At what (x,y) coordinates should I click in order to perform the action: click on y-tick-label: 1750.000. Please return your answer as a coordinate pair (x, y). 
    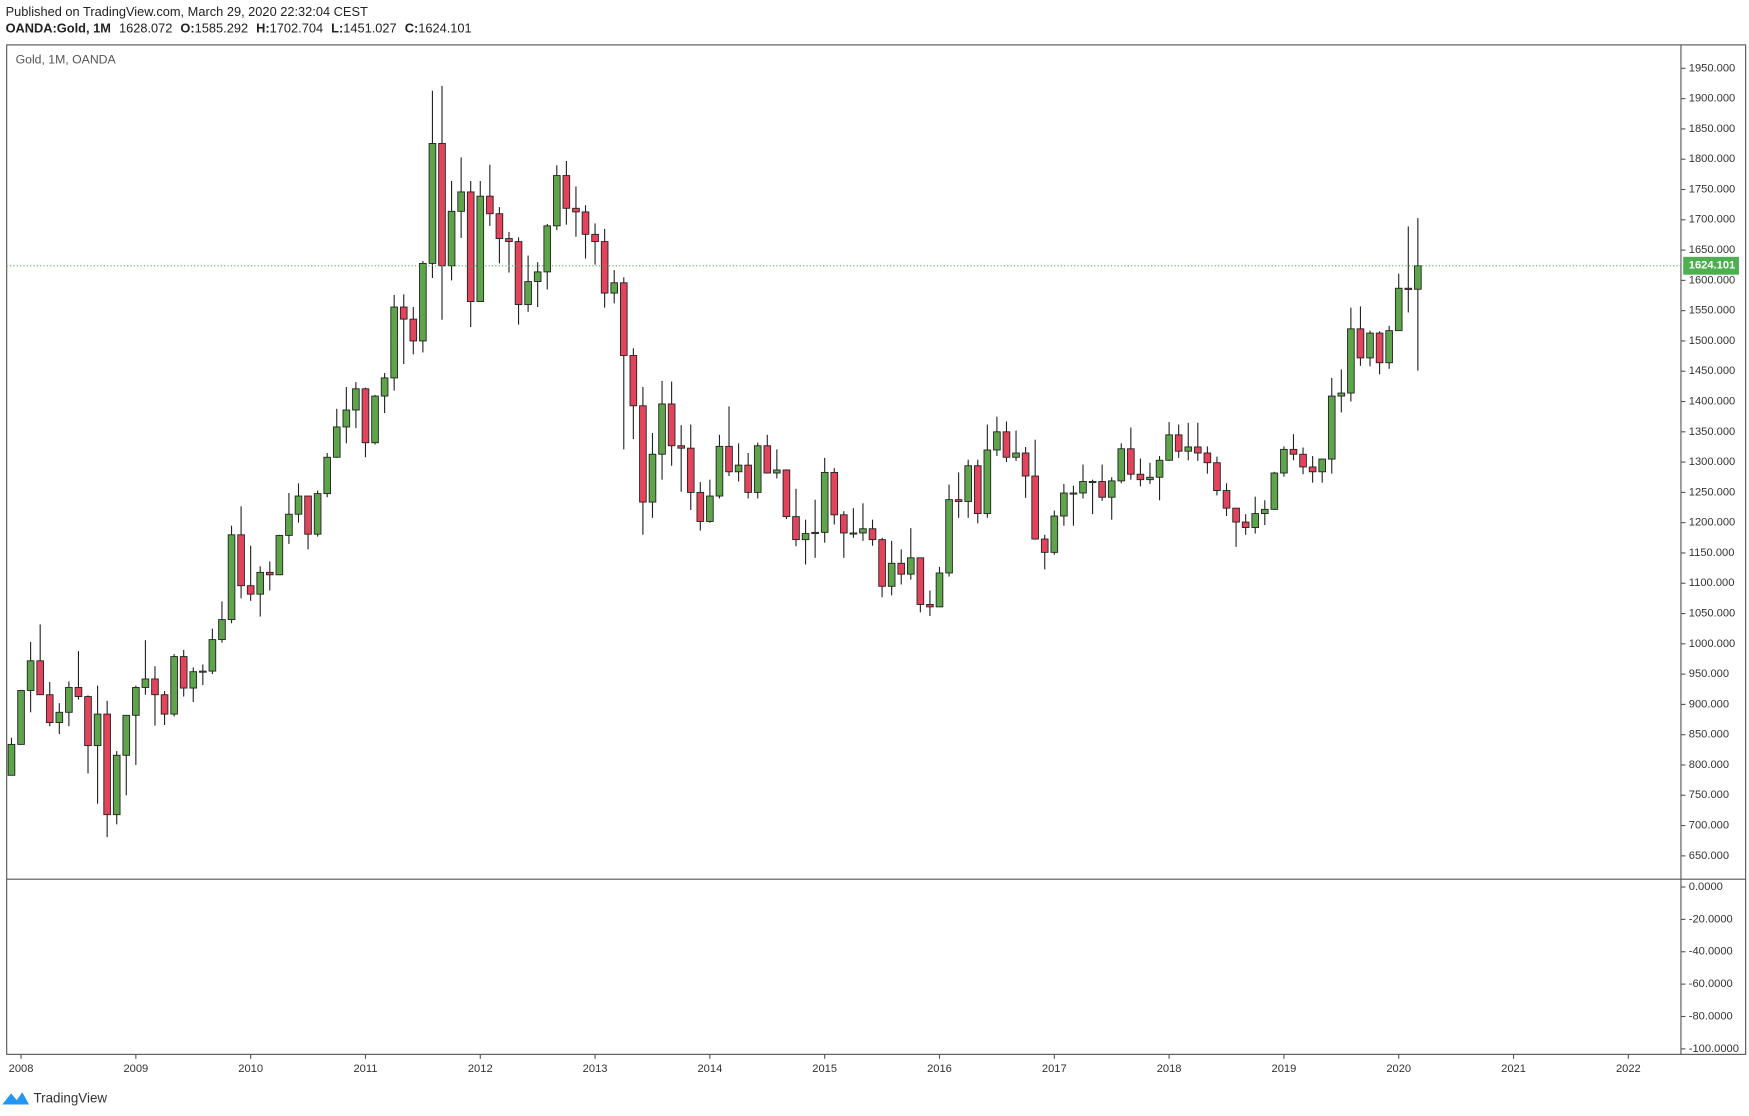
    Looking at the image, I should click on (1712, 189).